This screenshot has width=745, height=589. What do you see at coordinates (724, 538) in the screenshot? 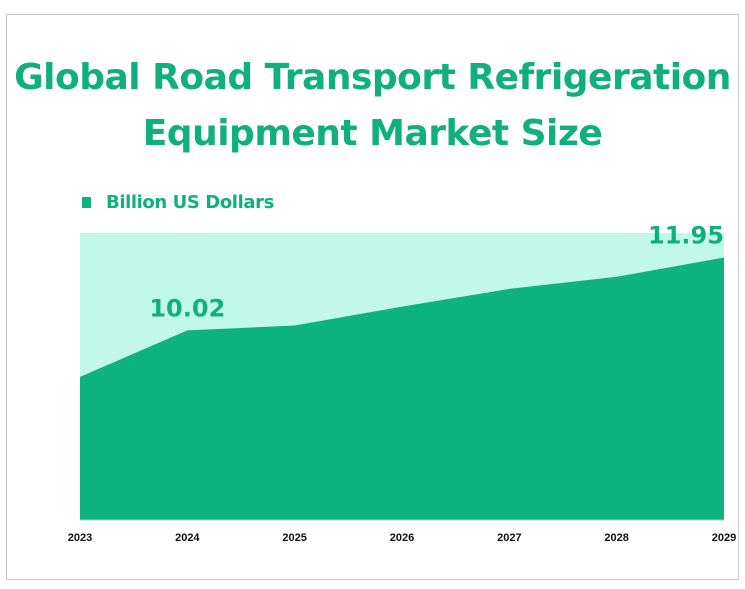
I see `x-tick-label: 2029` at bounding box center [724, 538].